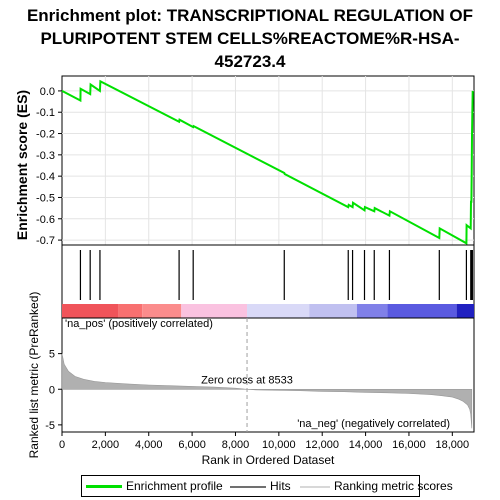 The height and width of the screenshot is (500, 500). What do you see at coordinates (373, 424) in the screenshot?
I see `negative-correlation-label: 'na_neg' (negatively correlated)` at bounding box center [373, 424].